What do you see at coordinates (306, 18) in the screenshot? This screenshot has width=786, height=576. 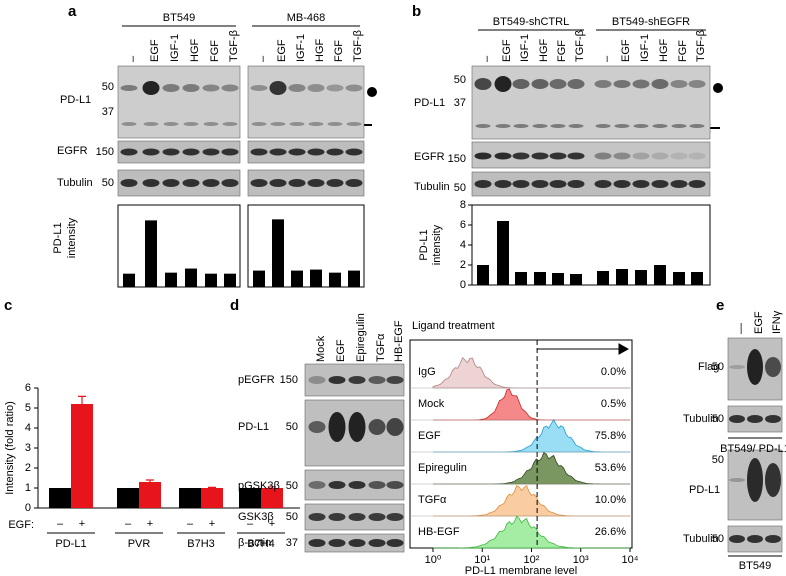 I see `group-label: MB-468` at bounding box center [306, 18].